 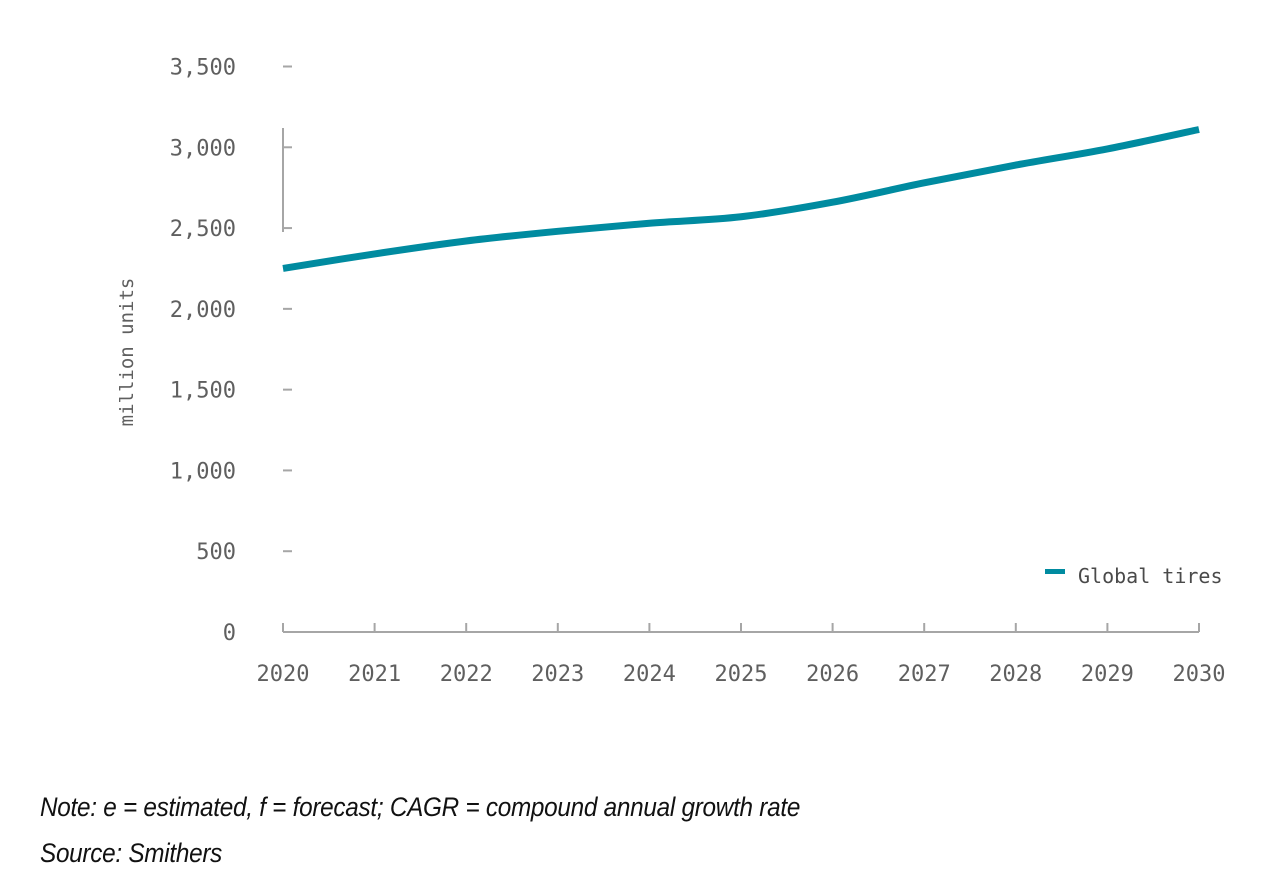 I want to click on x-tick-label: 2027, so click(x=924, y=674).